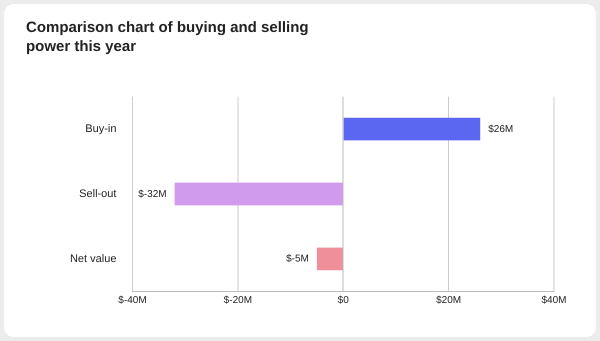 Image resolution: width=600 pixels, height=341 pixels. Describe the element at coordinates (132, 300) in the screenshot. I see `x-tick-label: $-40M` at that location.